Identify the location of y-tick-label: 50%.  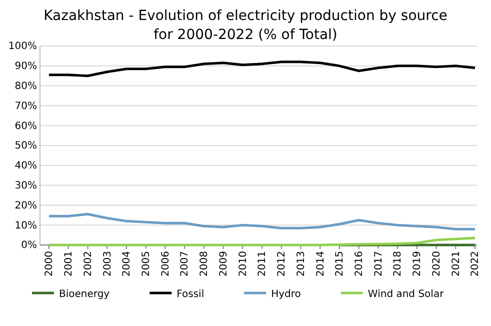
(25, 146).